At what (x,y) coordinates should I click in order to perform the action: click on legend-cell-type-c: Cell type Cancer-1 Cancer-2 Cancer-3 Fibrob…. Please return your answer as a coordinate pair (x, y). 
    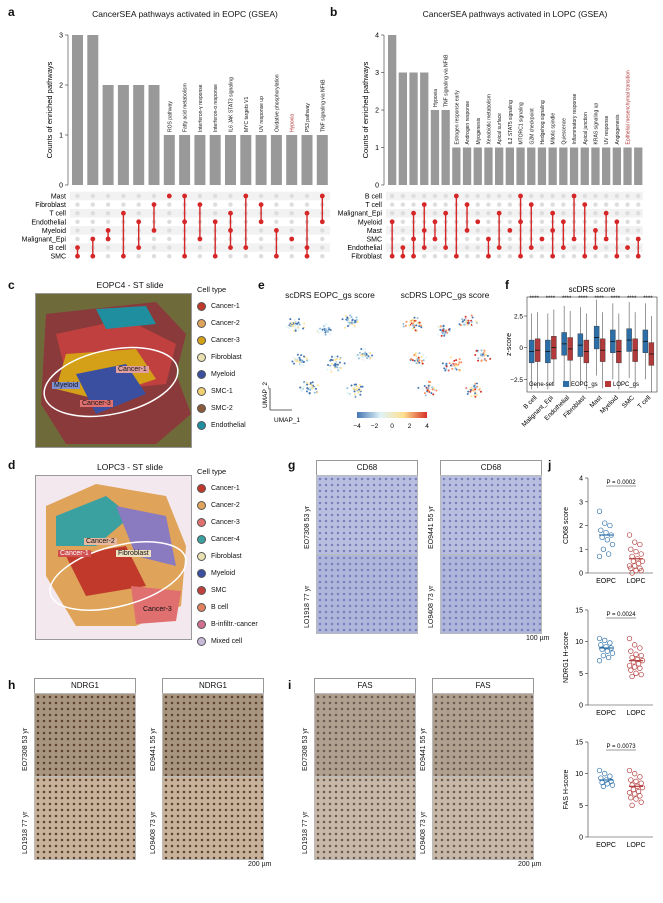
    Looking at the image, I should click on (221, 360).